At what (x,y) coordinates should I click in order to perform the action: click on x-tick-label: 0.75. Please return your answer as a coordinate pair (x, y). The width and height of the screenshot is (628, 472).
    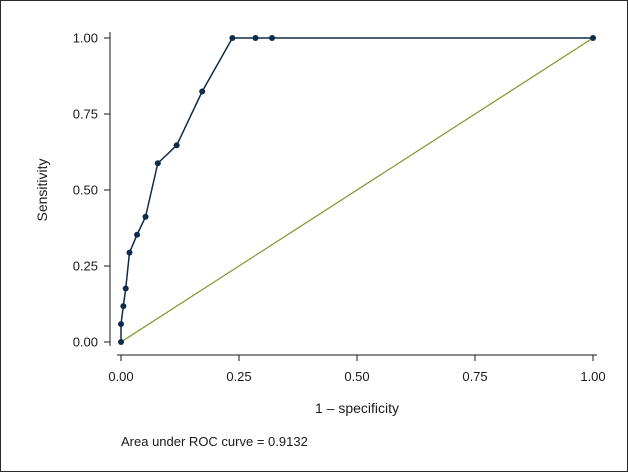
    Looking at the image, I should click on (474, 376).